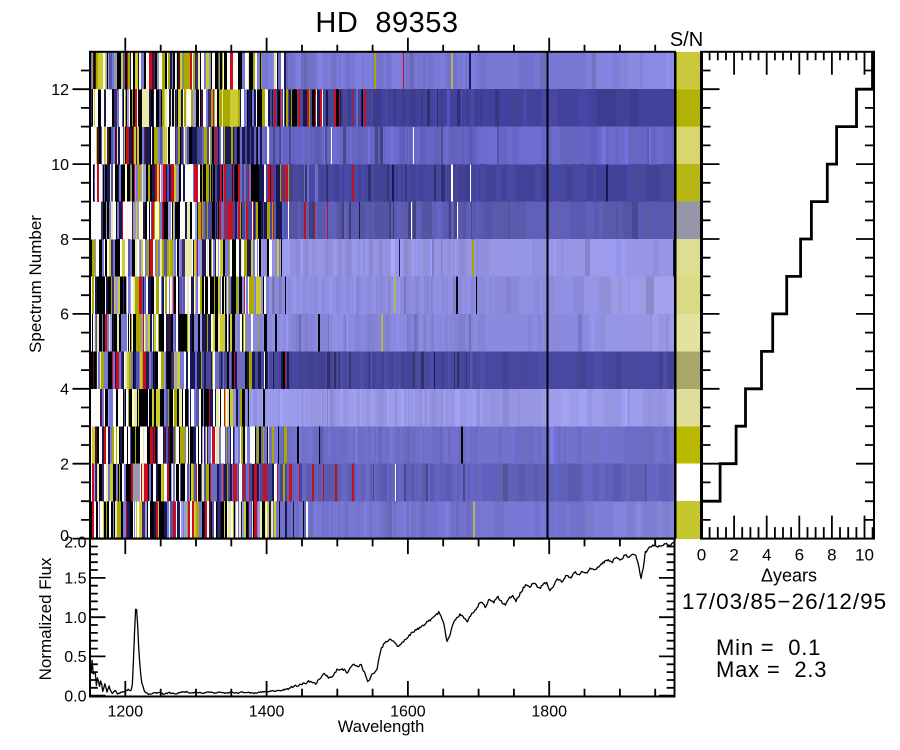  I want to click on svg-text: Max = 2.3, so click(771, 669).